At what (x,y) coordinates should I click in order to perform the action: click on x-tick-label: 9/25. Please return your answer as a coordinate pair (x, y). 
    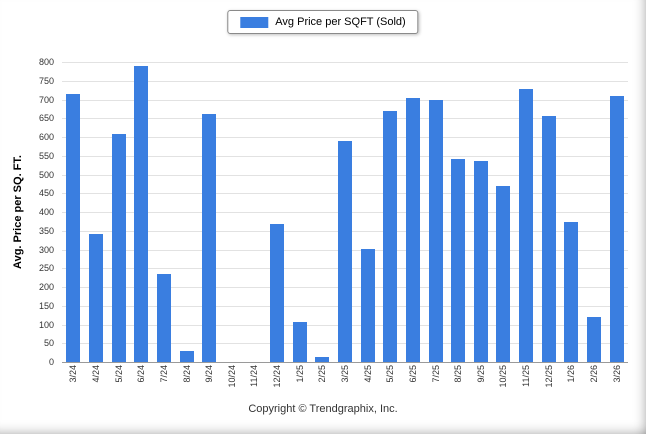
    Looking at the image, I should click on (480, 374).